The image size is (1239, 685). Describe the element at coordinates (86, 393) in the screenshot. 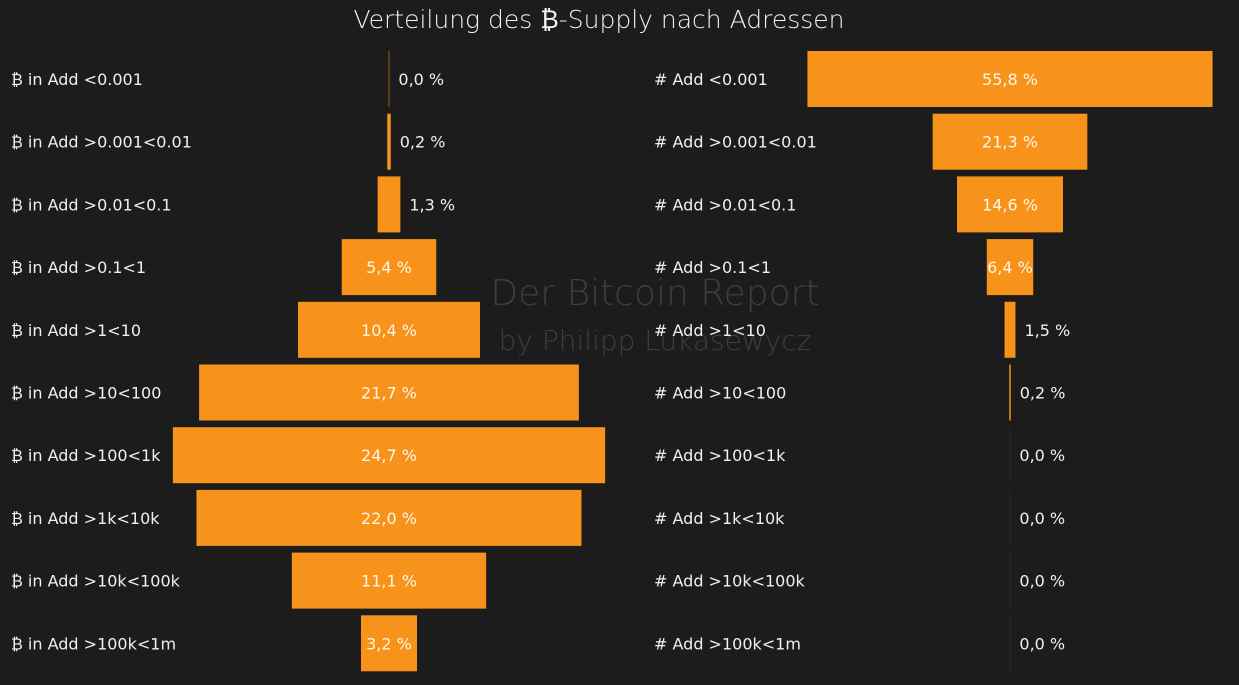

I see `supply-category-label: ₿ in Add >10<100` at that location.